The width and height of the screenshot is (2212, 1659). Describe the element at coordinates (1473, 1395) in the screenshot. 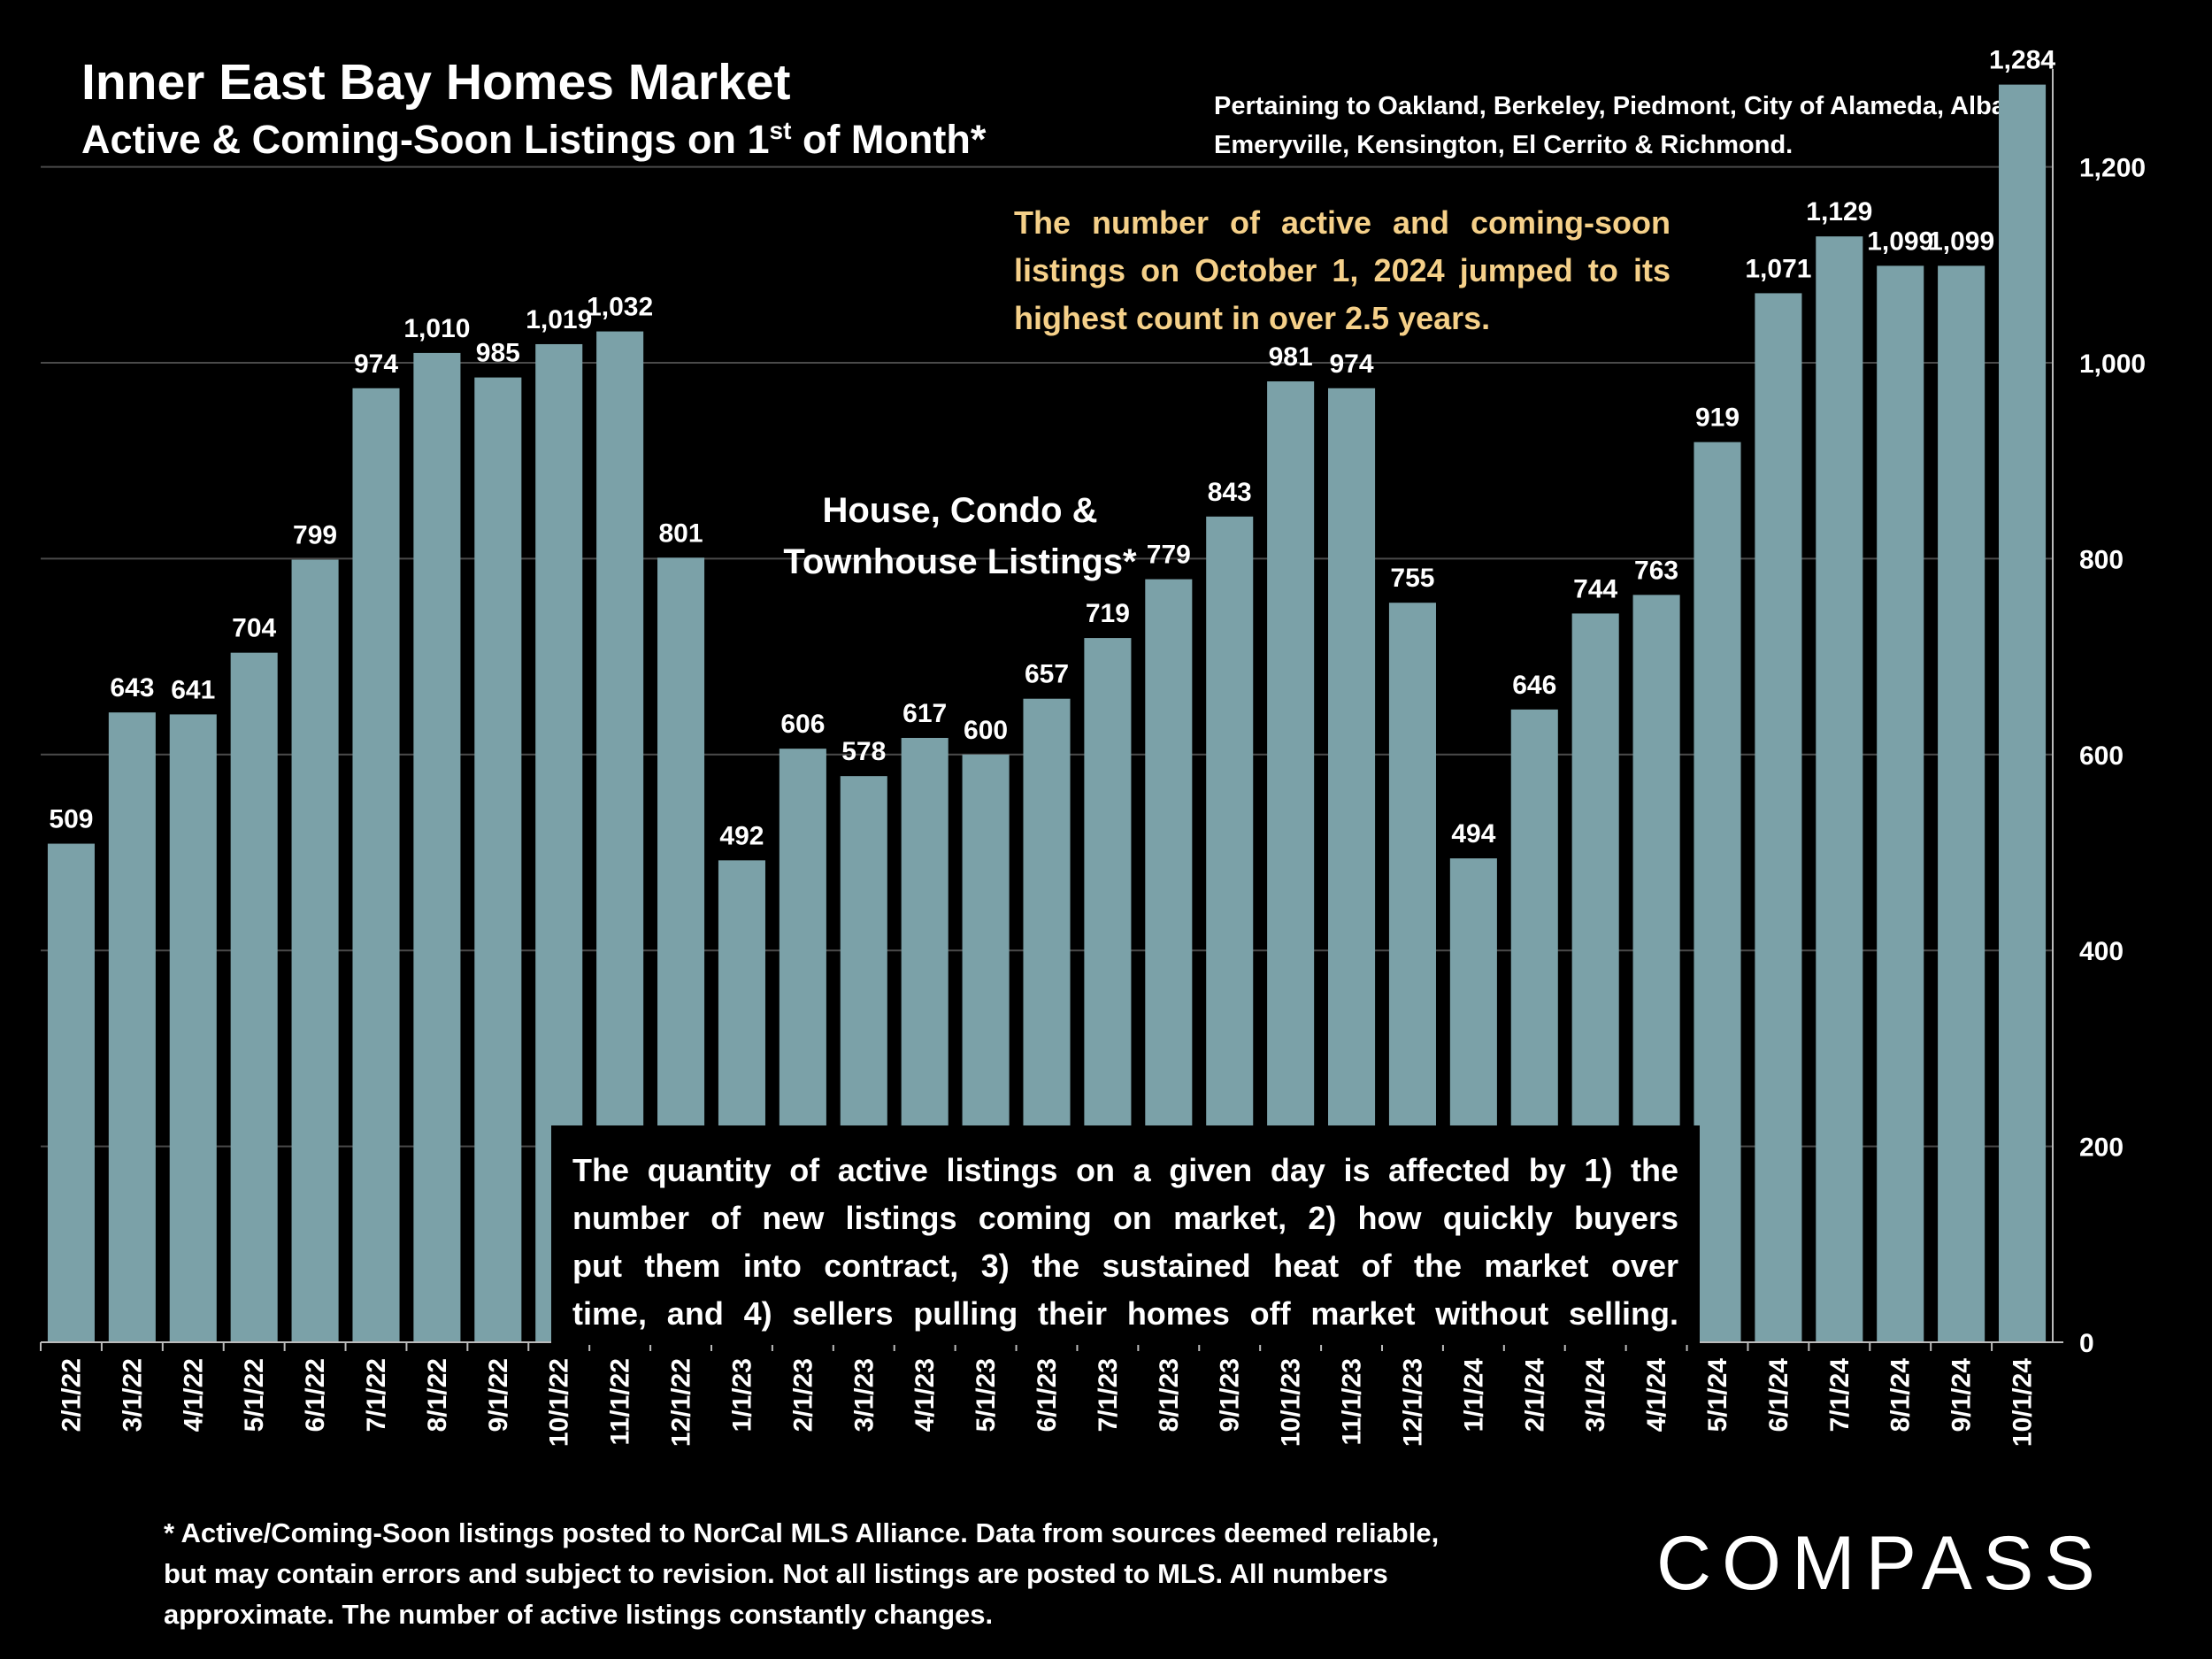

I see `x-tick-label: 1/1/24` at that location.